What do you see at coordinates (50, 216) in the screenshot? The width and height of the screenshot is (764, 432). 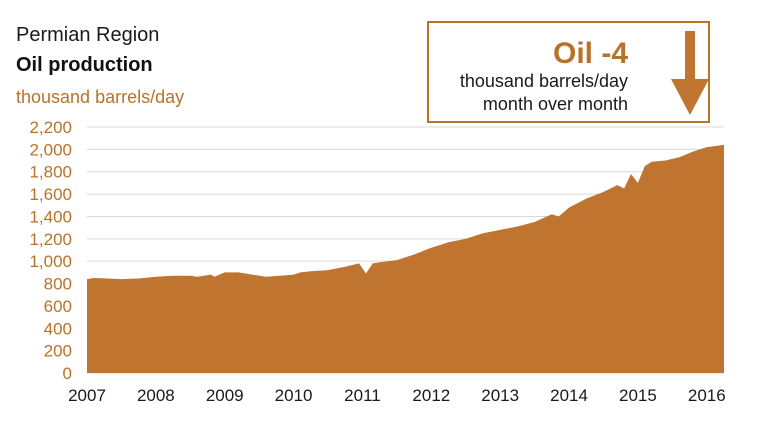 I see `y-tick-label: 1,400` at bounding box center [50, 216].